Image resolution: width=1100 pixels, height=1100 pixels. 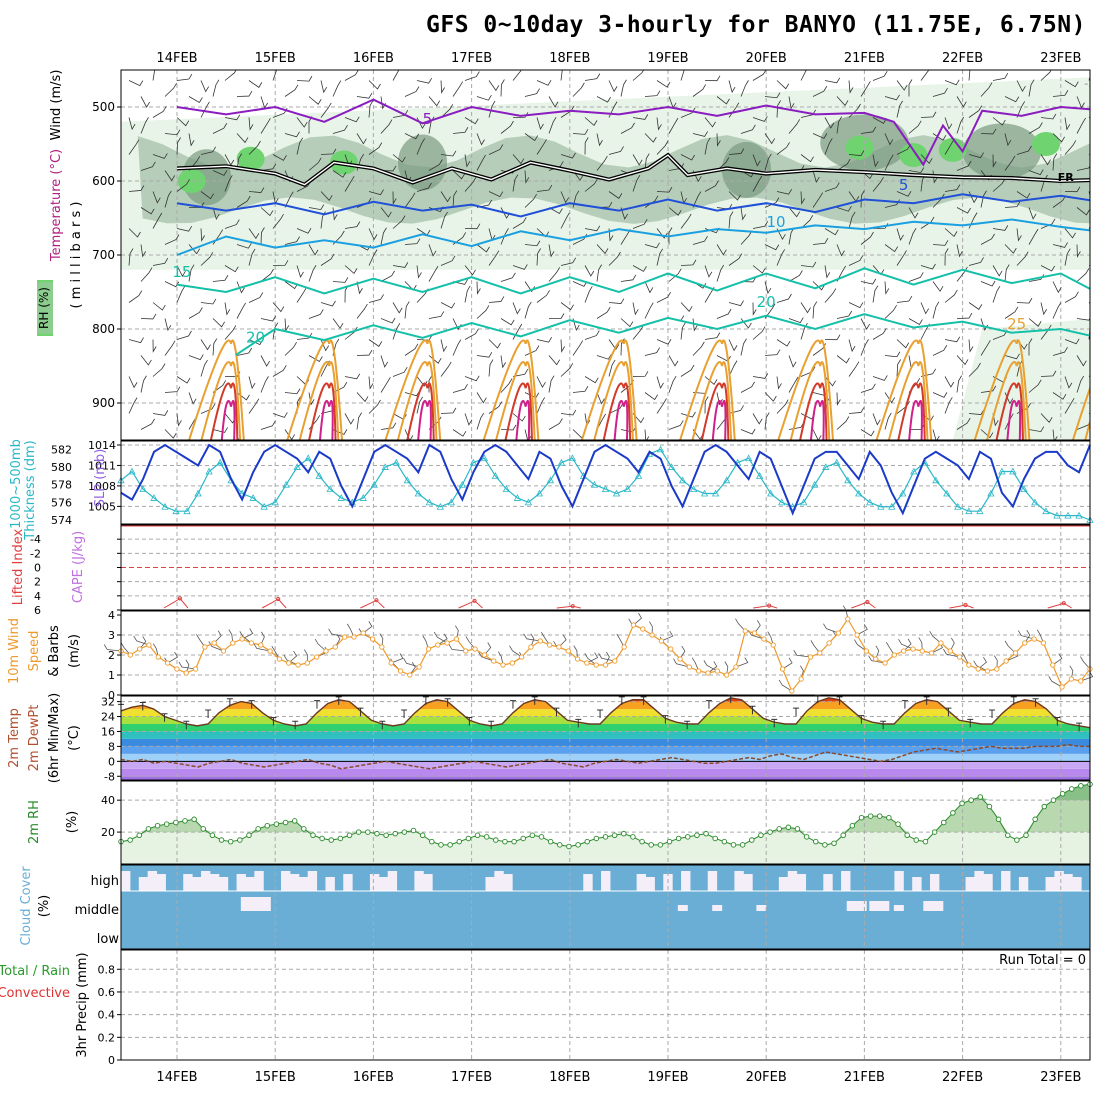 I want to click on cape-point, so click(x=572, y=606).